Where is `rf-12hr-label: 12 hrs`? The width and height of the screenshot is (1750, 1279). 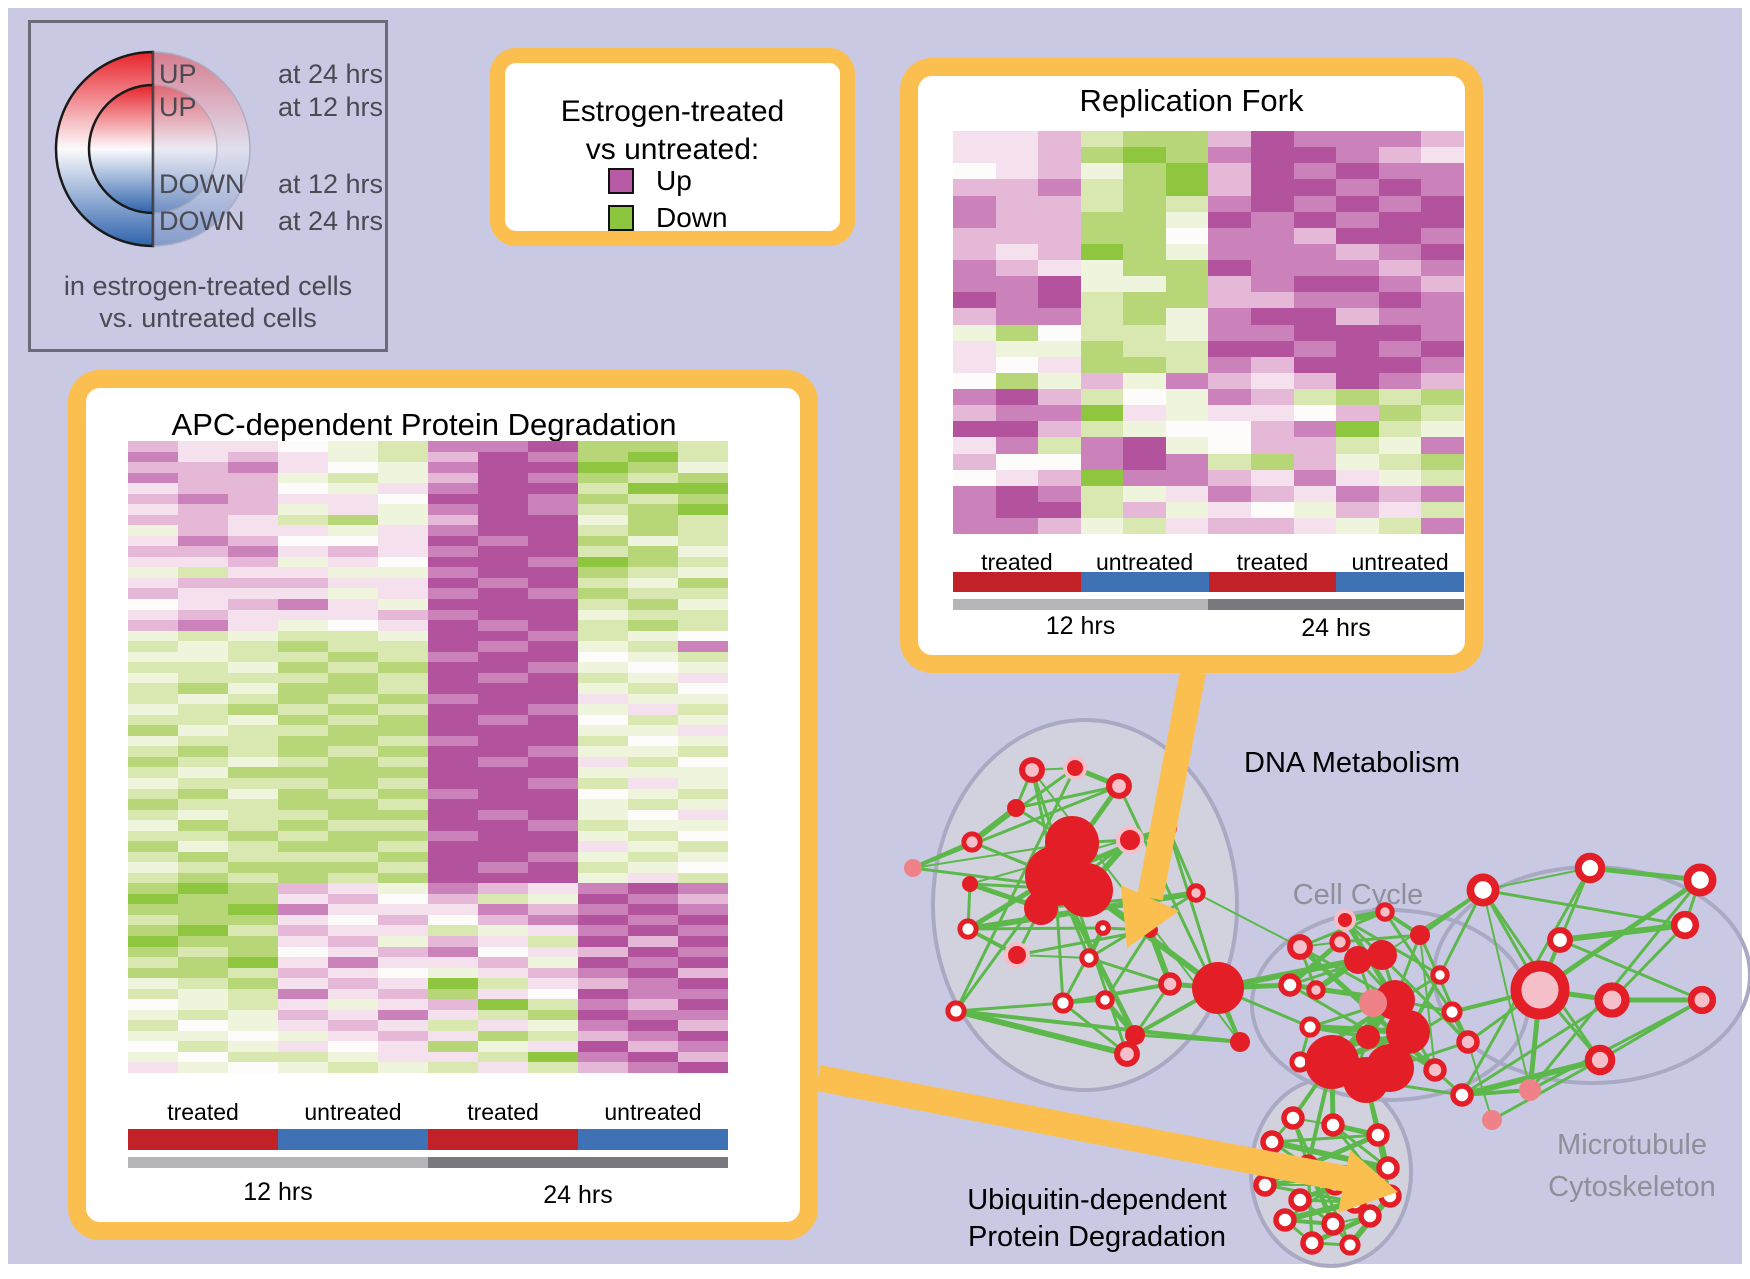 rf-12hr-label: 12 hrs is located at coordinates (1080, 626).